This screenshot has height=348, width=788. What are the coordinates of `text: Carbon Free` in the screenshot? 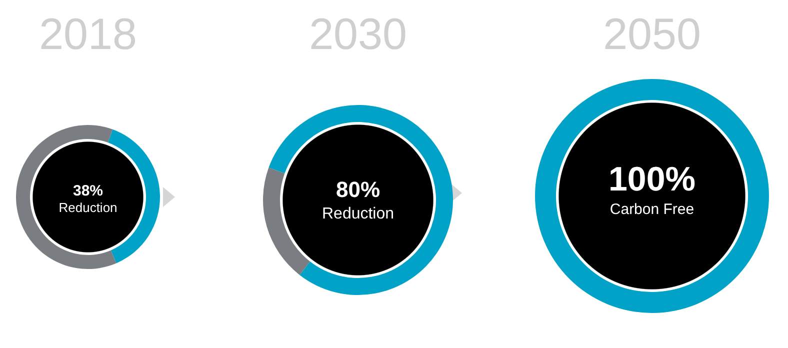 It's located at (652, 209).